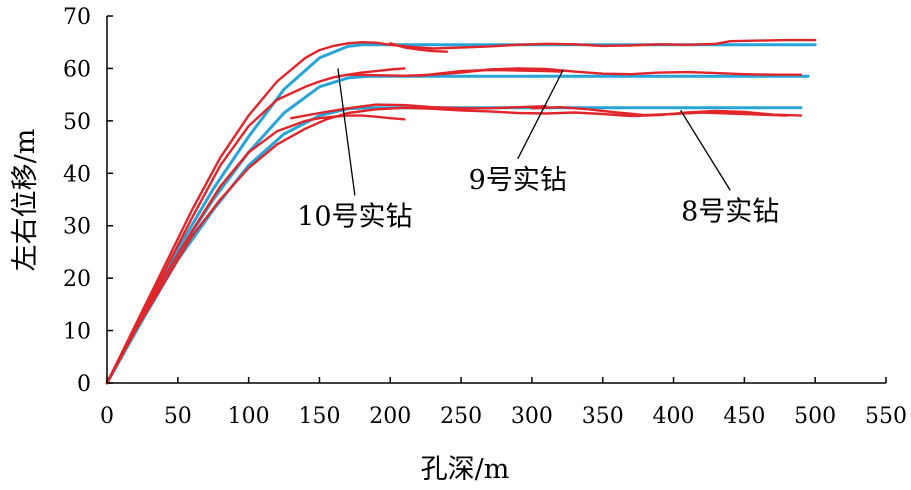  What do you see at coordinates (532, 416) in the screenshot?
I see `x-tick-label: 300` at bounding box center [532, 416].